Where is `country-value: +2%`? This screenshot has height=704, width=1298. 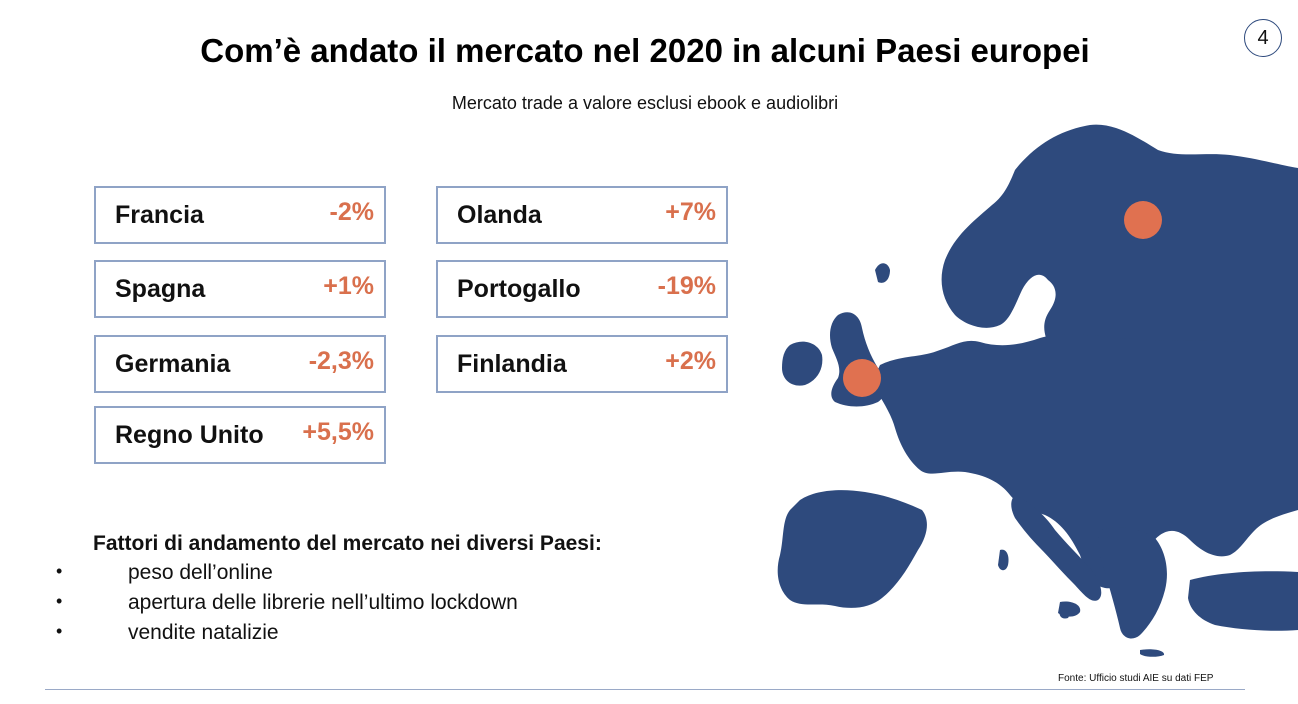
country-value: +2% is located at coordinates (690, 360).